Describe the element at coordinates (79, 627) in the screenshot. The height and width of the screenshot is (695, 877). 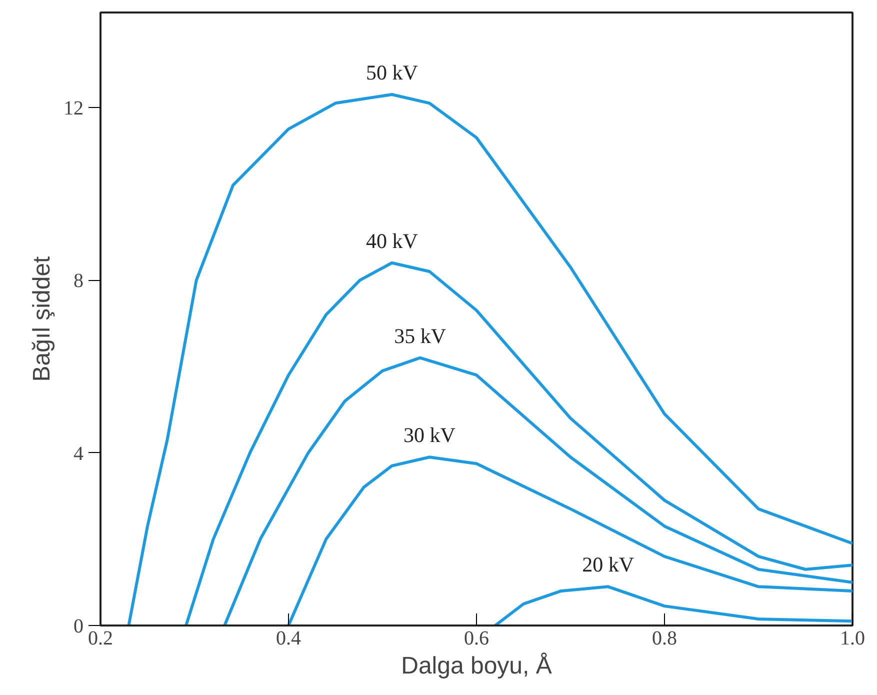
I see `y-tick-label: 0` at that location.